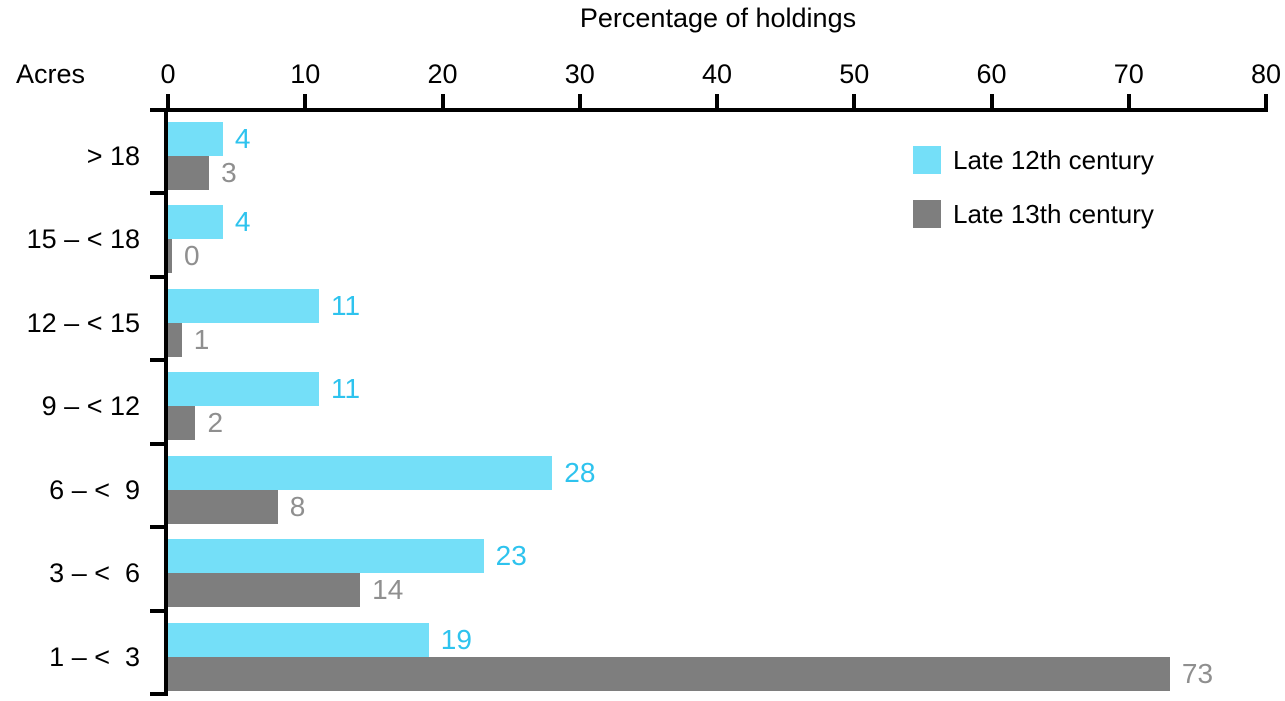 This screenshot has width=1285, height=701. What do you see at coordinates (388, 590) in the screenshot?
I see `value-label-late-13th-century: 14` at bounding box center [388, 590].